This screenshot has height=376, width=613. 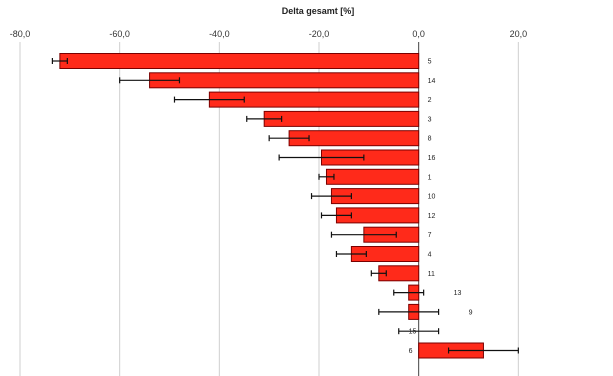 I want to click on category-label: 5, so click(x=430, y=62).